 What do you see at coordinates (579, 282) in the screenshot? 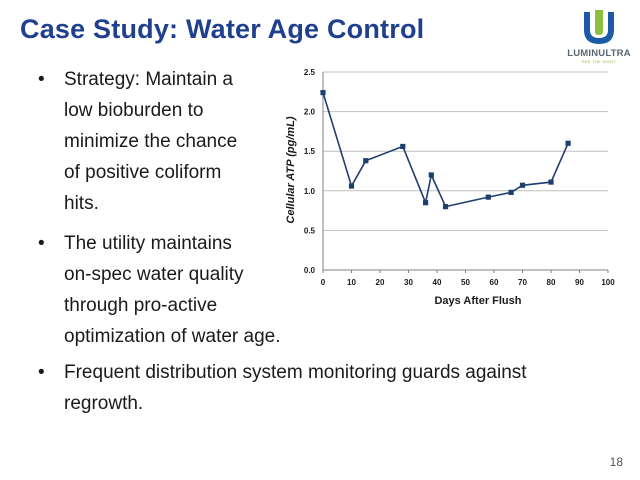
I see `x-tick-label: 90` at bounding box center [579, 282].